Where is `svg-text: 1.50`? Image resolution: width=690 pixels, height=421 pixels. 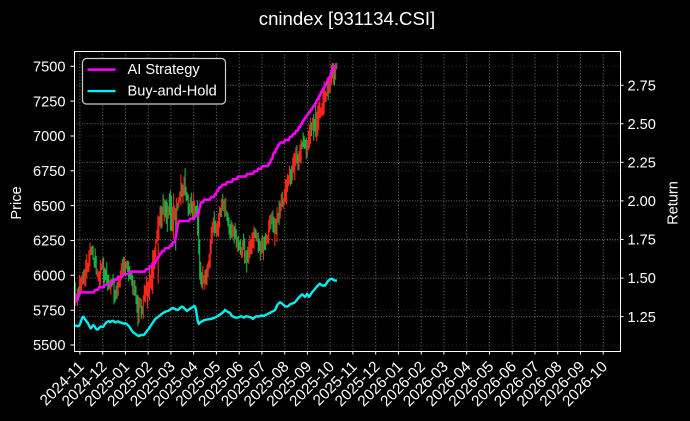
svg-text: 1.50 is located at coordinates (642, 279).